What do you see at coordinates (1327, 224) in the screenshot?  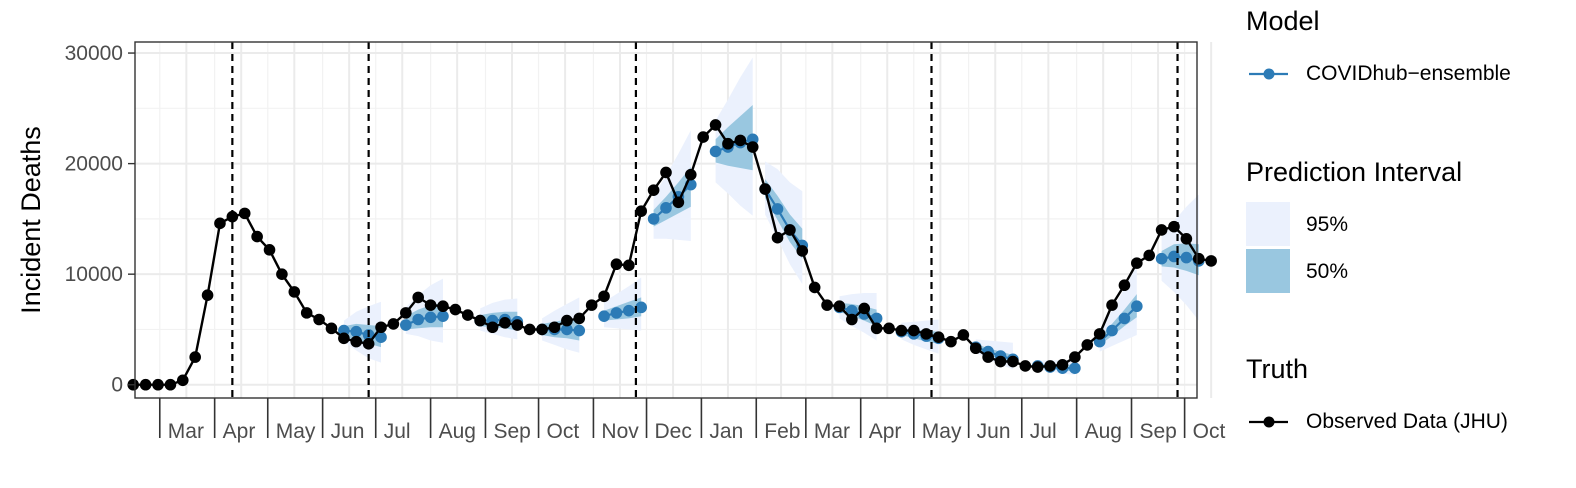 I see `legend-95-label: 95%` at bounding box center [1327, 224].